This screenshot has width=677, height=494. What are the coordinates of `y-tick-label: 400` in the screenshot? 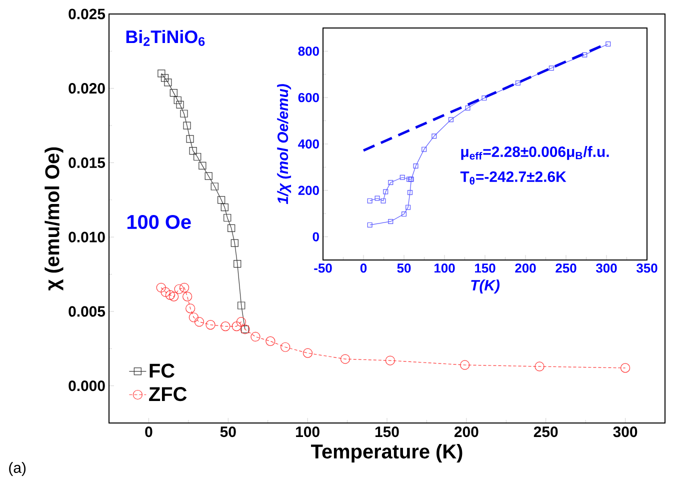 It's located at (308, 144).